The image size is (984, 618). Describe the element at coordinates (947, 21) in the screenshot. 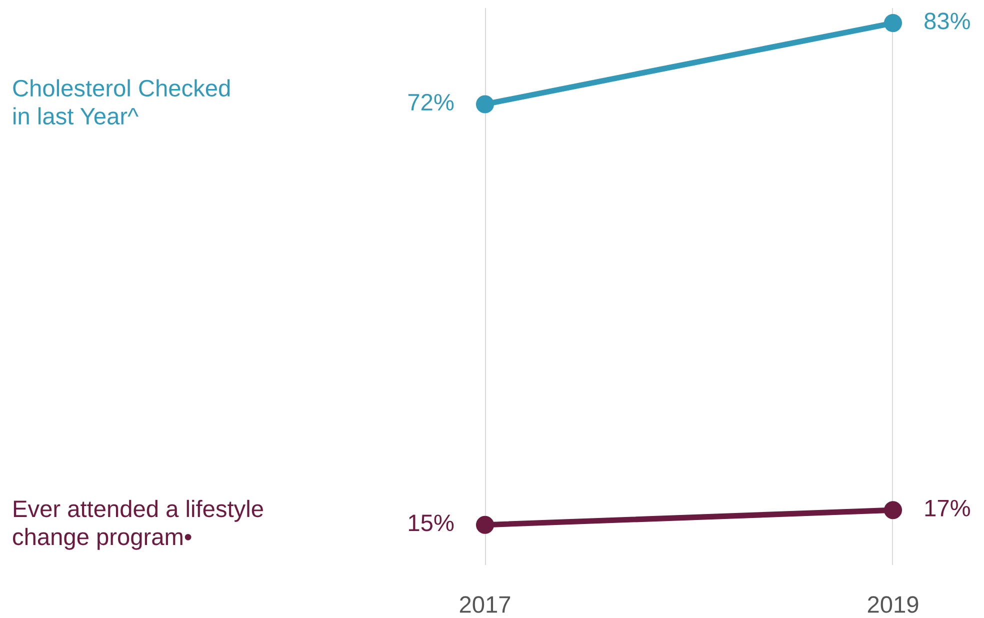

I see `data-label: 83%` at that location.